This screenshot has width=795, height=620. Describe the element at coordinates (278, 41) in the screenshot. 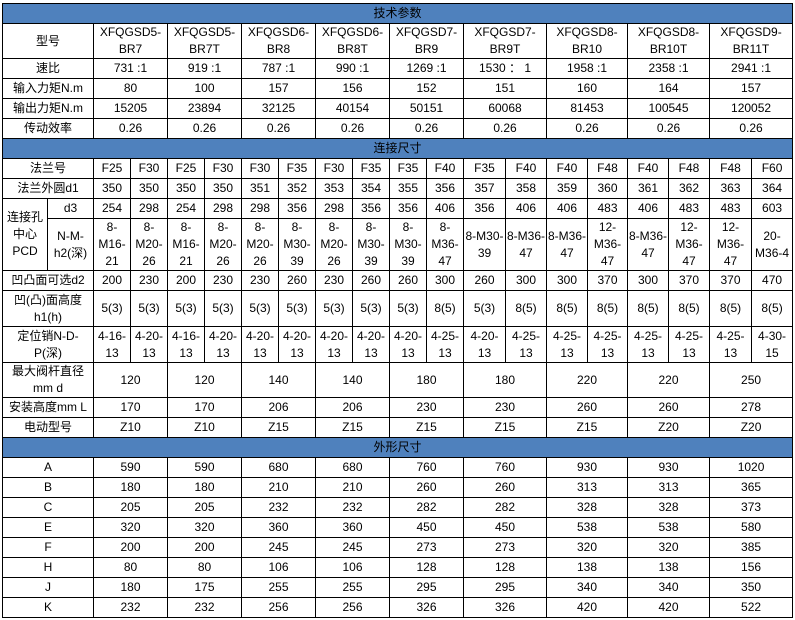

I see `cell: XFQGSD6-BR8` at that location.